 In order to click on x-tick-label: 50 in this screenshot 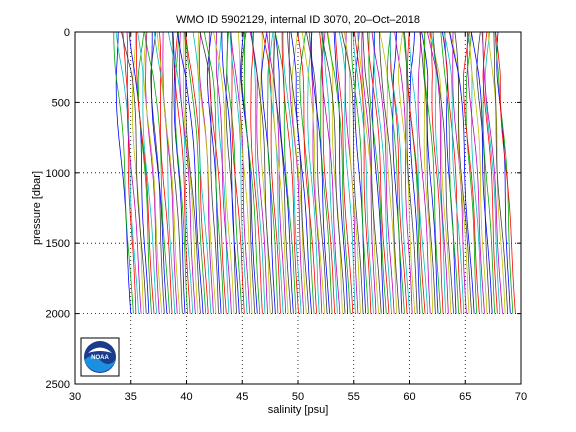, I will do `click(298, 397)`.